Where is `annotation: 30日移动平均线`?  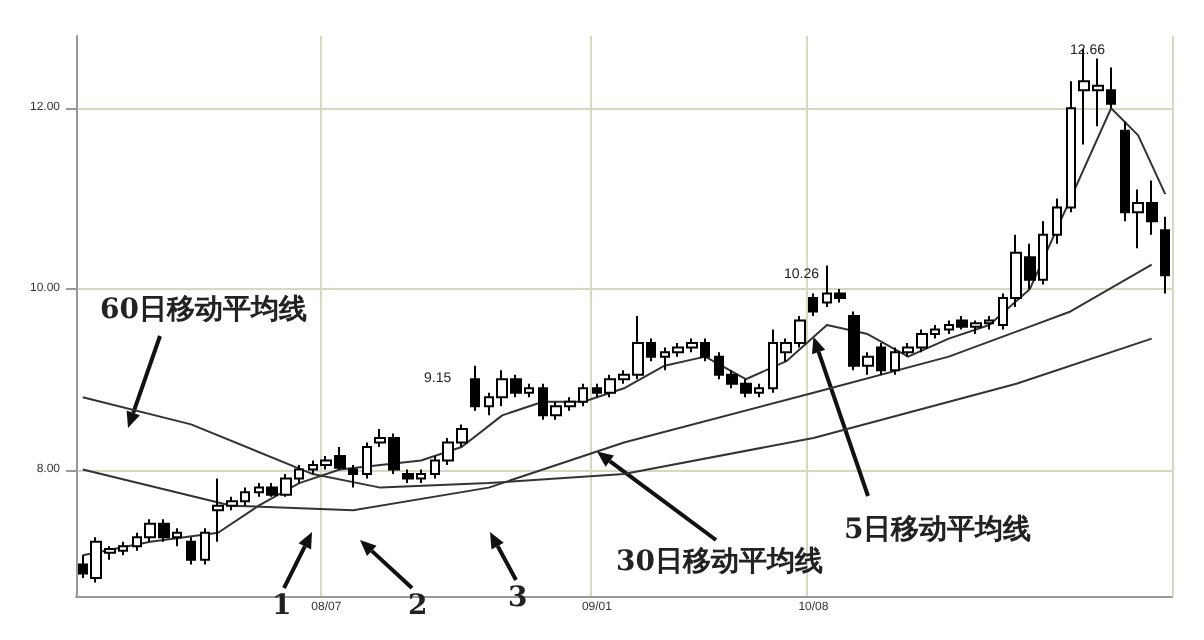
annotation: 30日移动平均线 is located at coordinates (719, 562).